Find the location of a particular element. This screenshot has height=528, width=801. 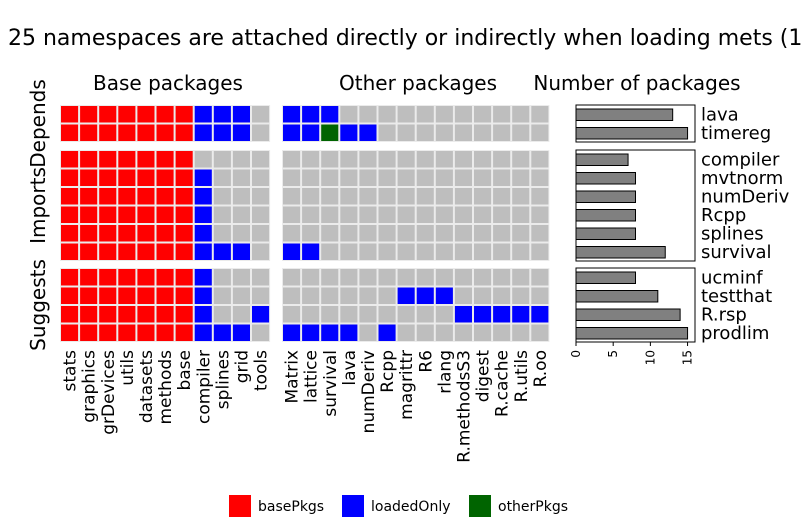

cell-survival-tools is located at coordinates (261, 251).